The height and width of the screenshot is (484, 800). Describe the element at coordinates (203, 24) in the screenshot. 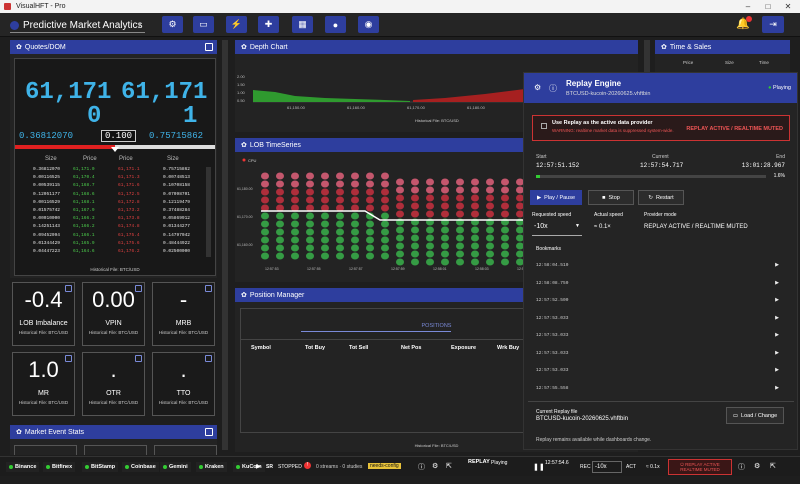

I see `monitor-button: ▭` at that location.